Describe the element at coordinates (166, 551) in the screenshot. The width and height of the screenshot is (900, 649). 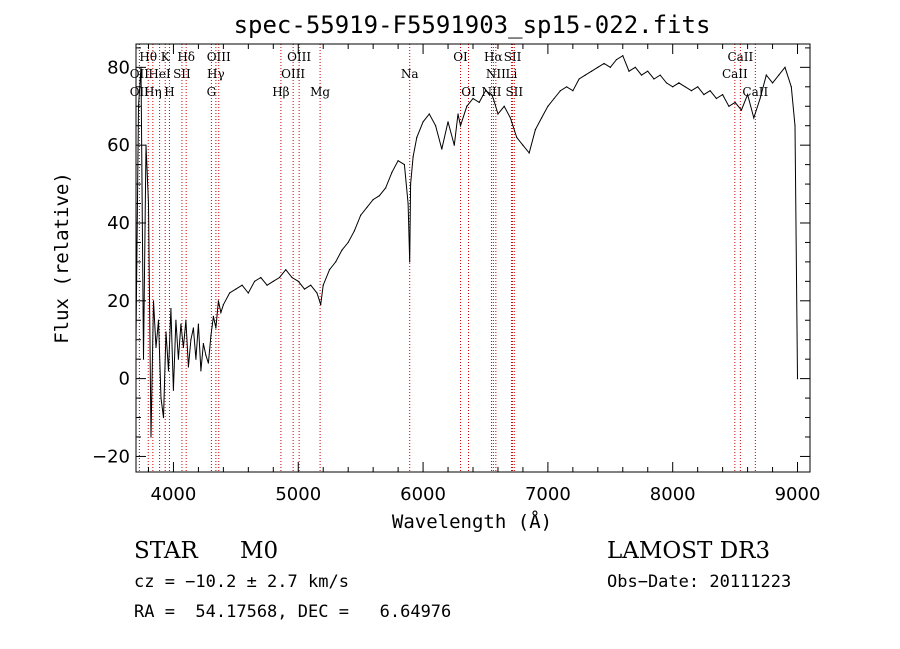
I see `object-class: STAR` at that location.